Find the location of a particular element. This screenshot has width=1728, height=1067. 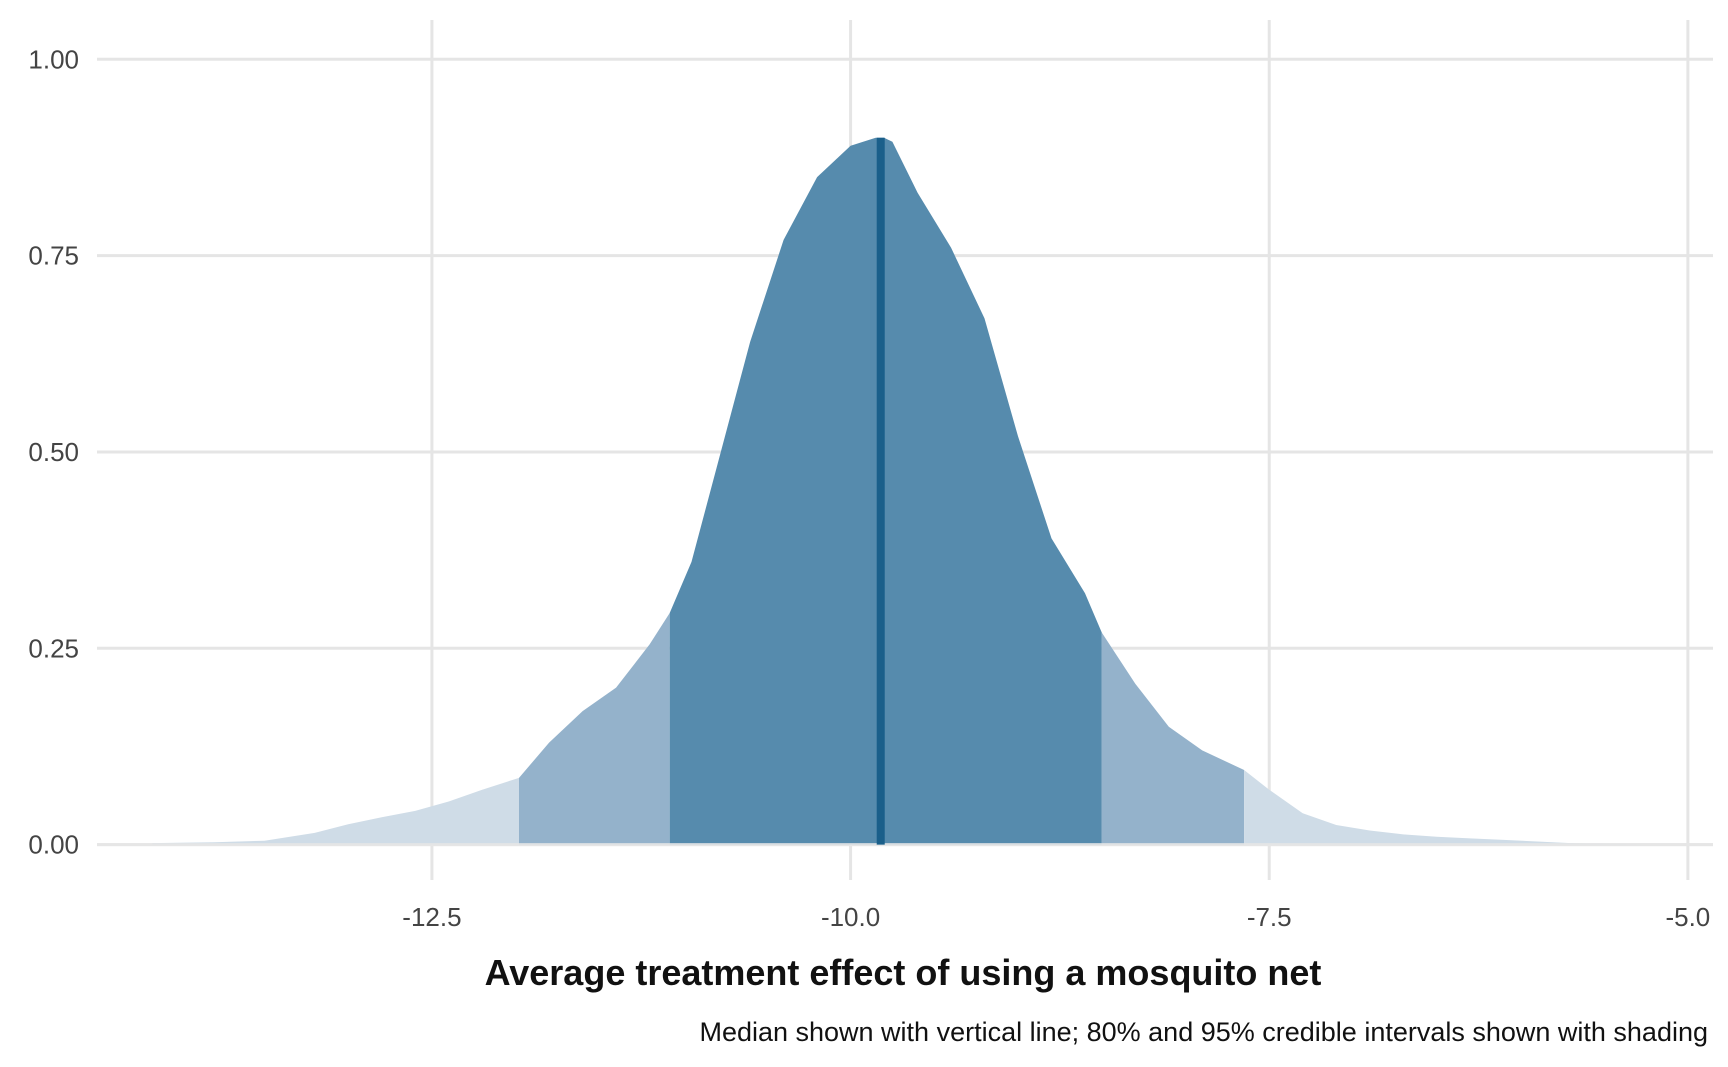

density-tail-left is located at coordinates (336, 811).